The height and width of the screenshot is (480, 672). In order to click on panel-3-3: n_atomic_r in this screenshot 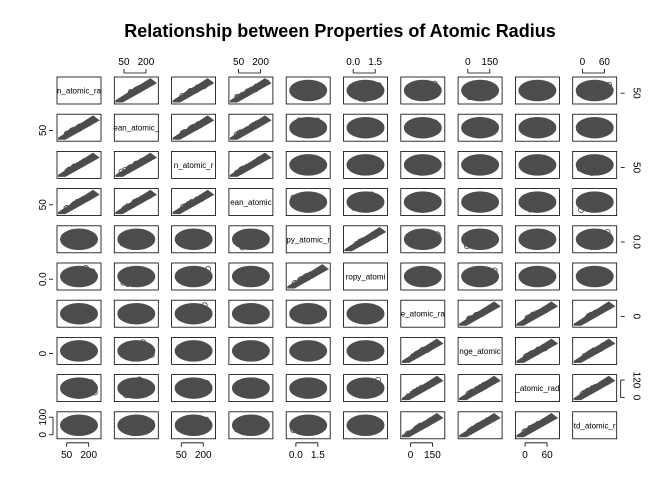, I will do `click(194, 164)`.